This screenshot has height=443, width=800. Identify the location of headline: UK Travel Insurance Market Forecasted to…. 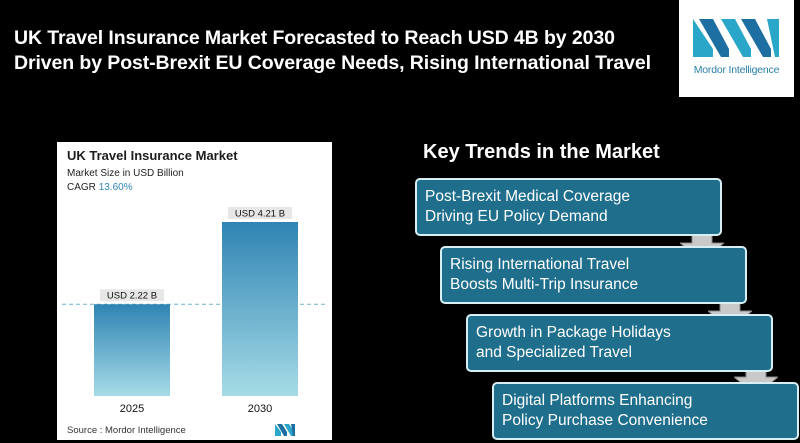
(344, 51).